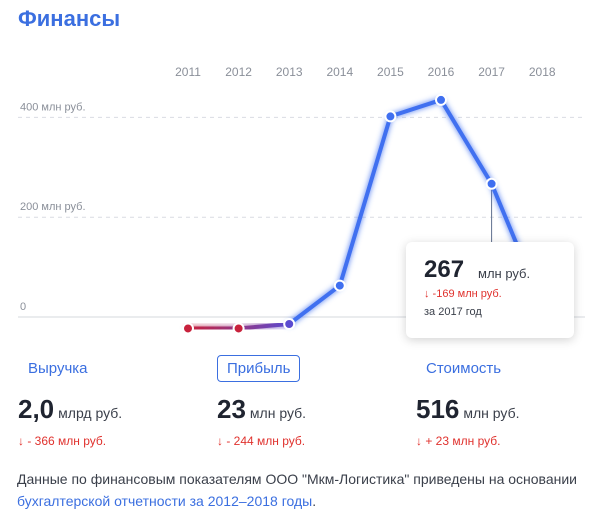 This screenshot has height=517, width=602. What do you see at coordinates (238, 72) in the screenshot?
I see `x-tick-label: 2012` at bounding box center [238, 72].